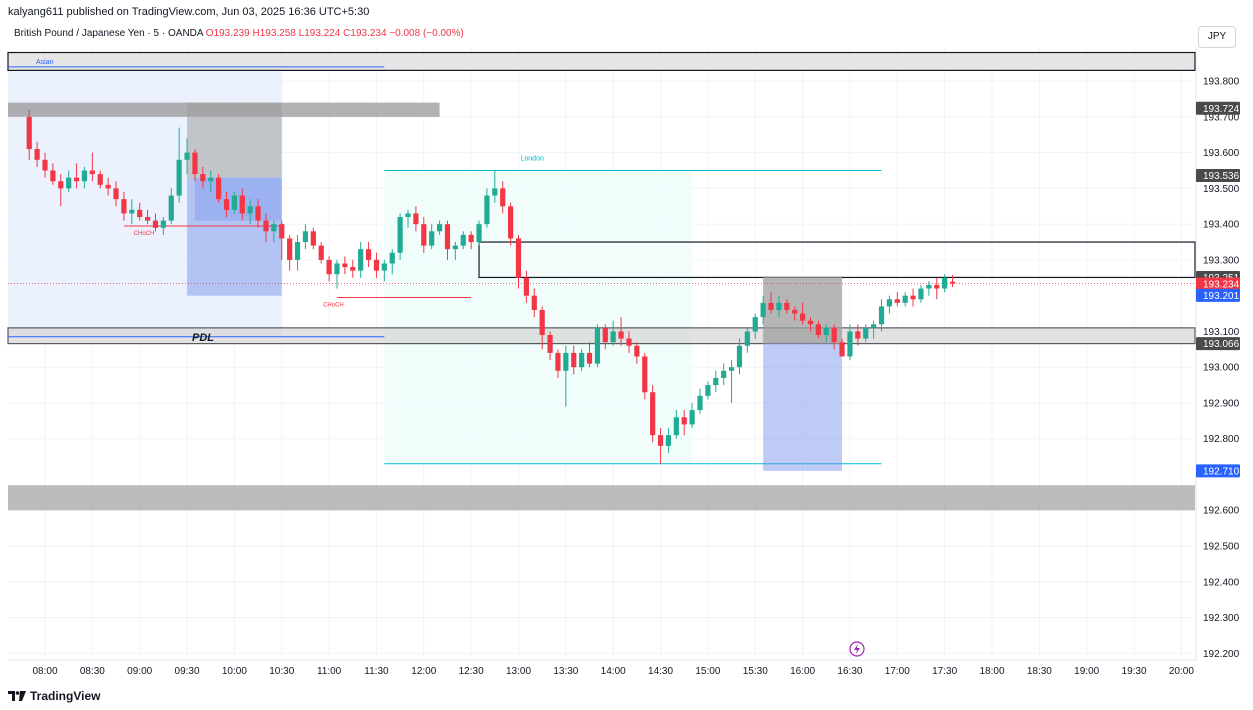 Image resolution: width=1253 pixels, height=710 pixels. I want to click on ohlc-high: H193.258, so click(274, 33).